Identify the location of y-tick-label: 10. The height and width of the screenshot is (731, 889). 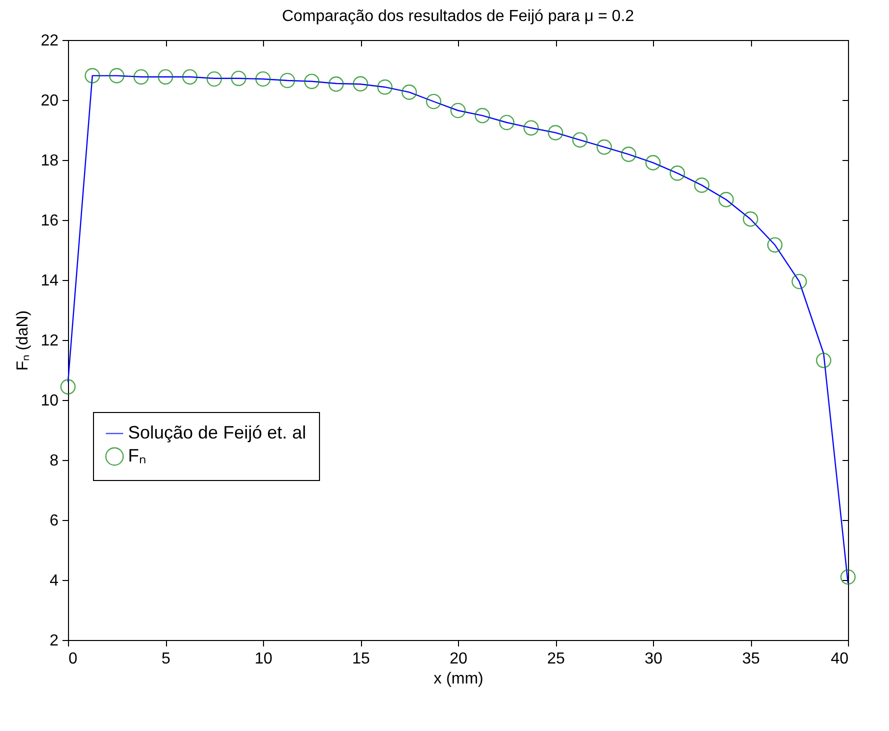
(49, 401).